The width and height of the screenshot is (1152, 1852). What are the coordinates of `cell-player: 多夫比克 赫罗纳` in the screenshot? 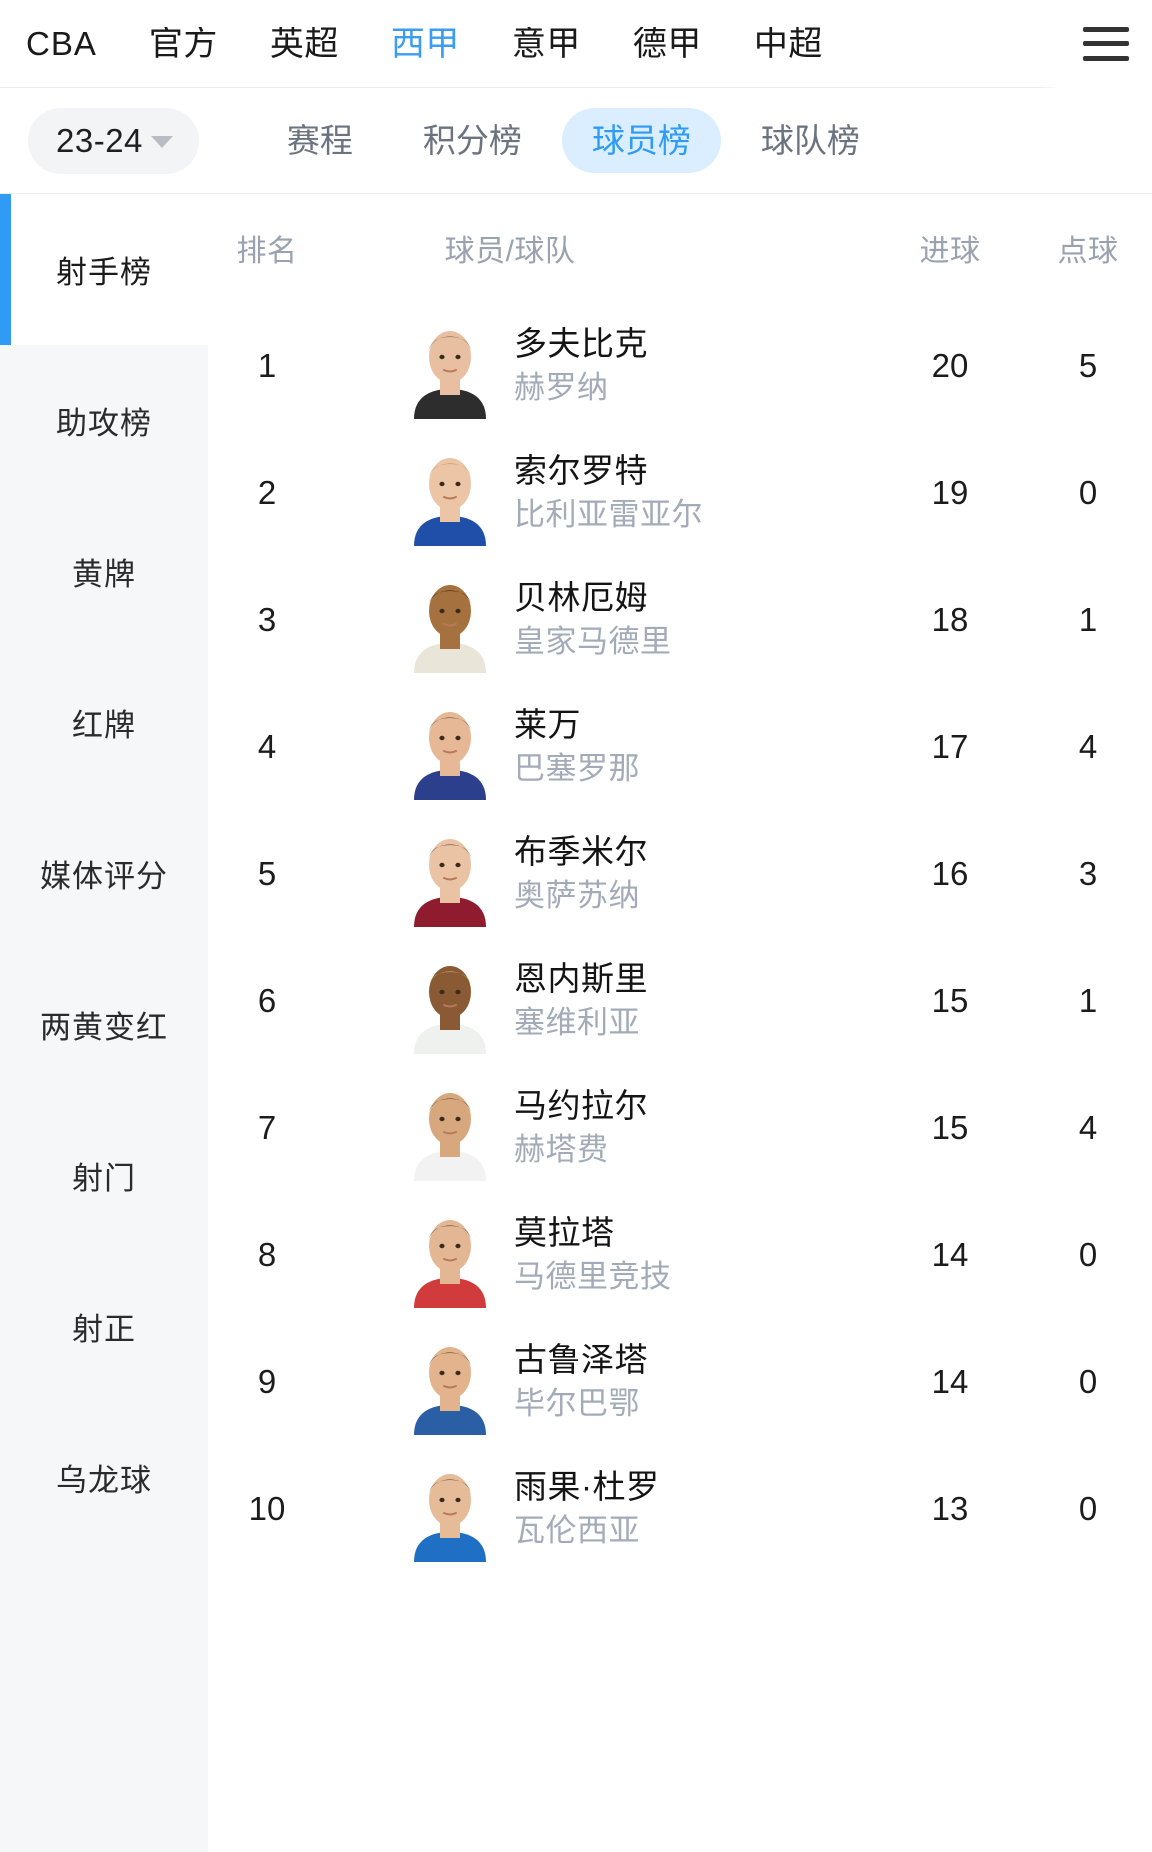 It's located at (601, 365).